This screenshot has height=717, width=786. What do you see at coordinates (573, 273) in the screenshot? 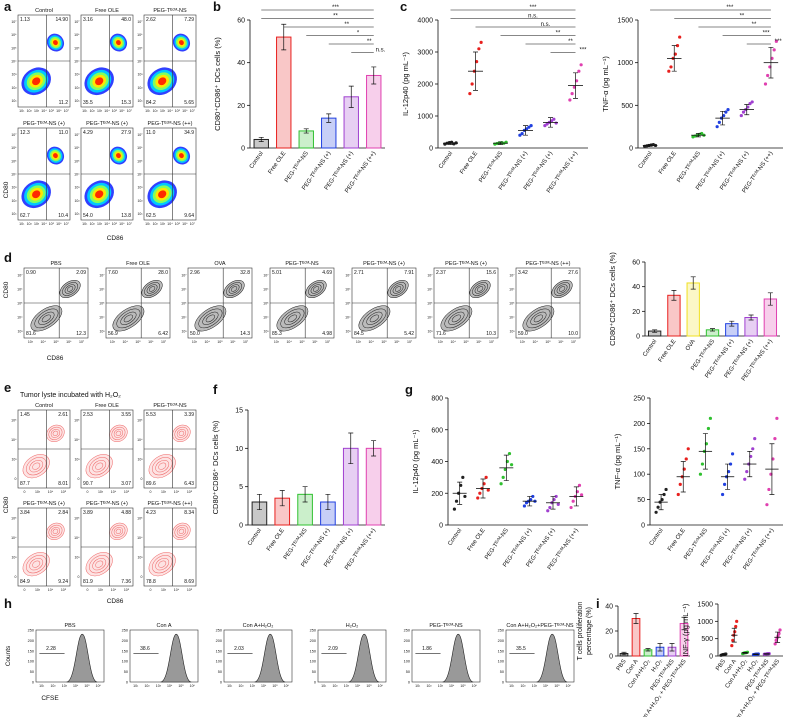
I see `quadrant-value: 27.6` at bounding box center [573, 273].